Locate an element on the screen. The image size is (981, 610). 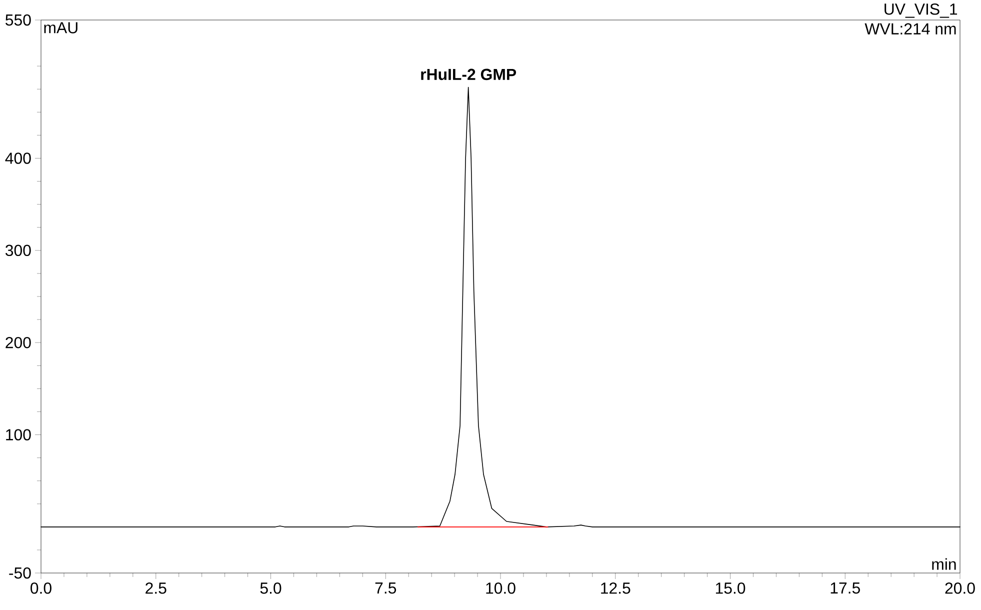
x-tick-label: 10.0 is located at coordinates (501, 588).